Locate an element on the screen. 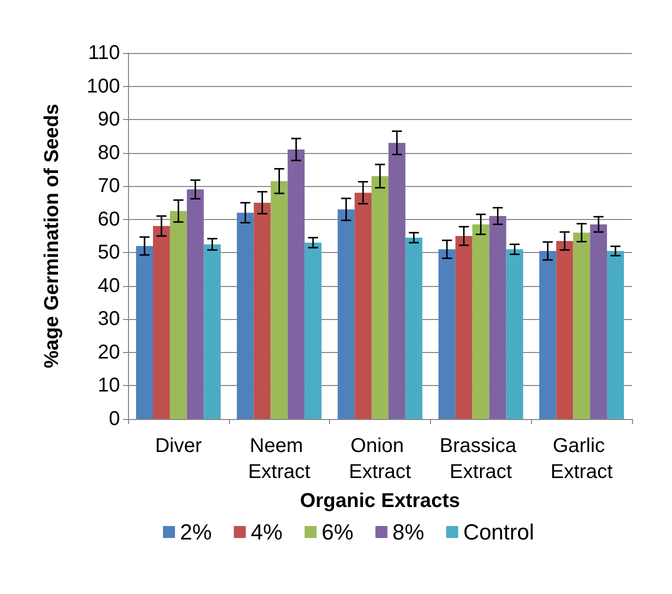 The height and width of the screenshot is (594, 672). x-tick-label: Onion Extract is located at coordinates (380, 459).